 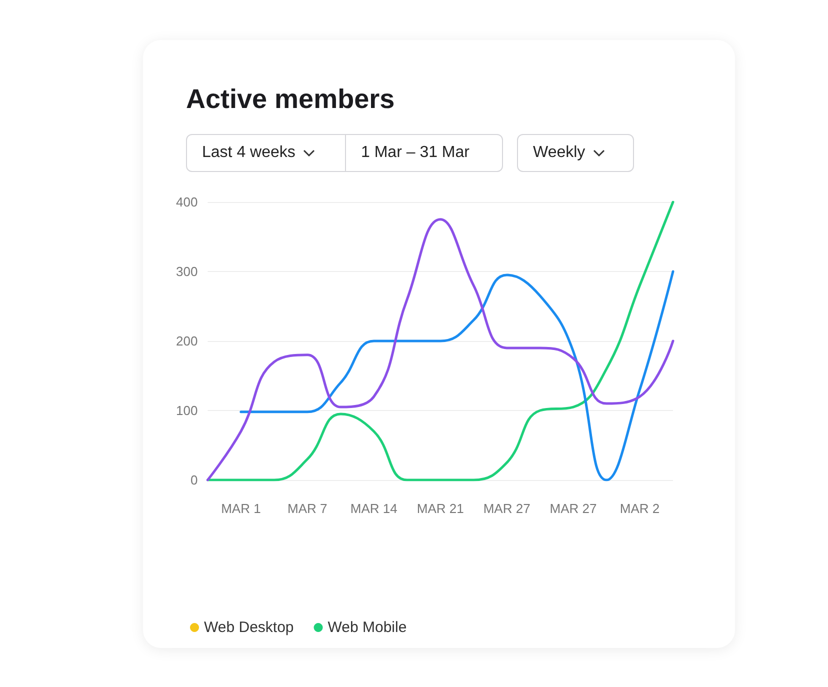 I want to click on x-tick-label: MAR 7, so click(x=308, y=508).